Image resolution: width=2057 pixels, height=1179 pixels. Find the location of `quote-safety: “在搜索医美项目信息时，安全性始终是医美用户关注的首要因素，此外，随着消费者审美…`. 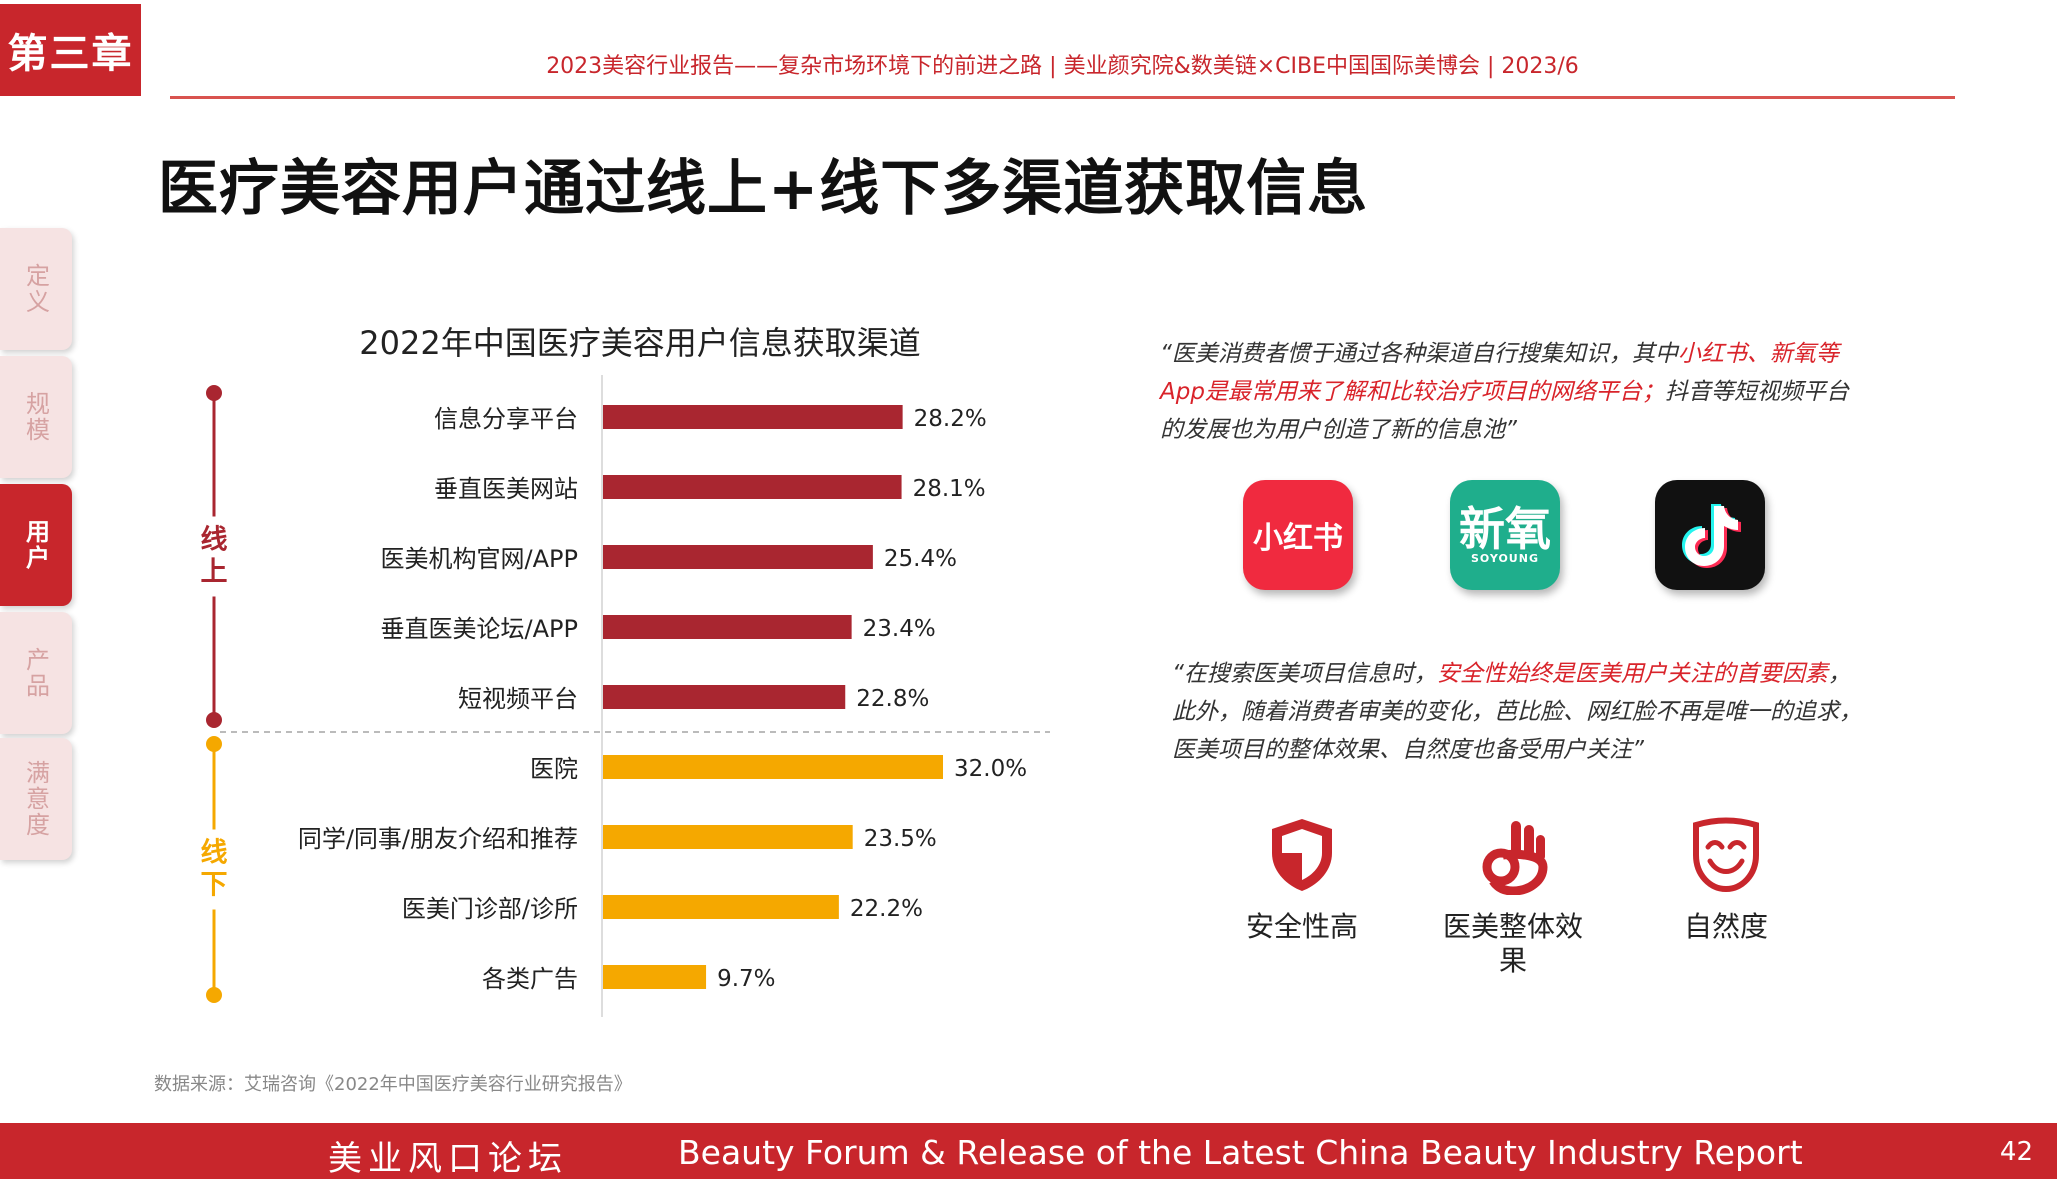

quote-safety: “在搜索医美项目信息时，安全性始终是医美用户关注的首要因素，此外，随着消费者审美… is located at coordinates (1517, 712).